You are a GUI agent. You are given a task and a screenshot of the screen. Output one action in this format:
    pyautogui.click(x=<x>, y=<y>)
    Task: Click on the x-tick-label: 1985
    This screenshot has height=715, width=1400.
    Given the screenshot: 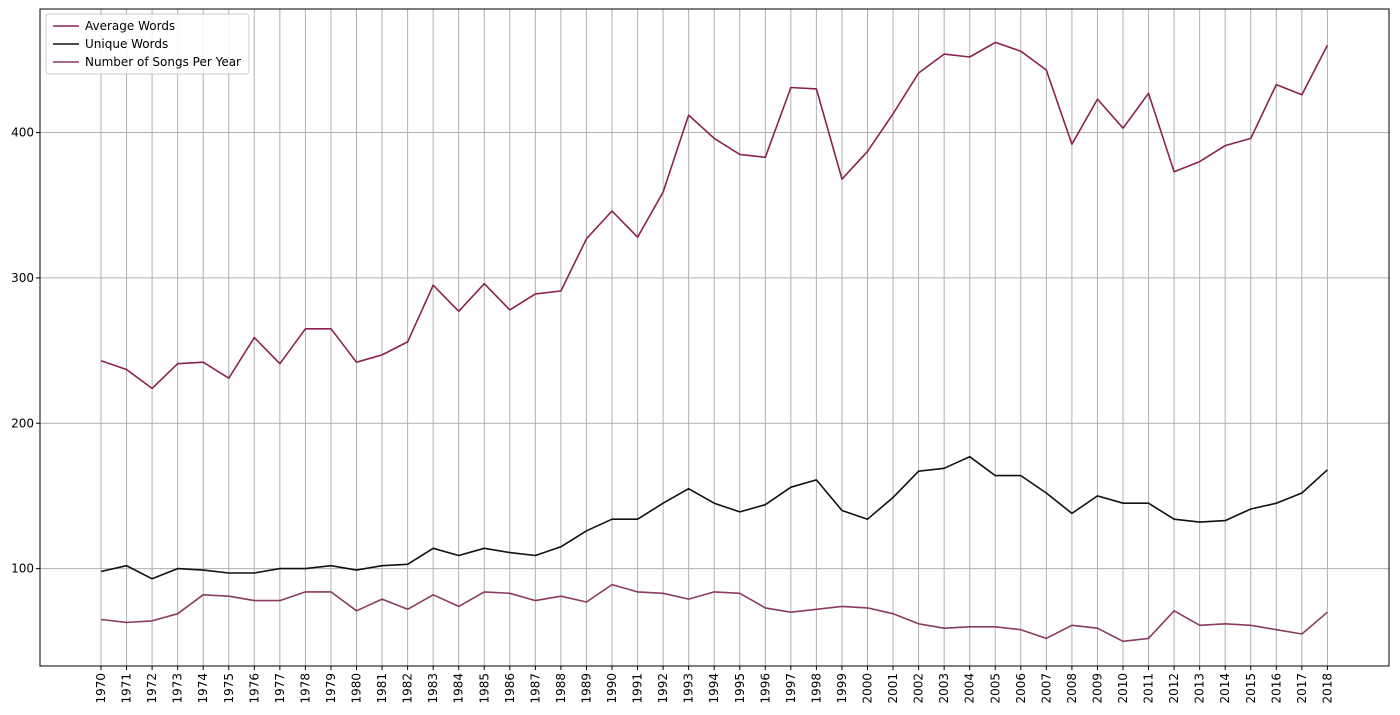 What is the action you would take?
    pyautogui.click(x=484, y=688)
    